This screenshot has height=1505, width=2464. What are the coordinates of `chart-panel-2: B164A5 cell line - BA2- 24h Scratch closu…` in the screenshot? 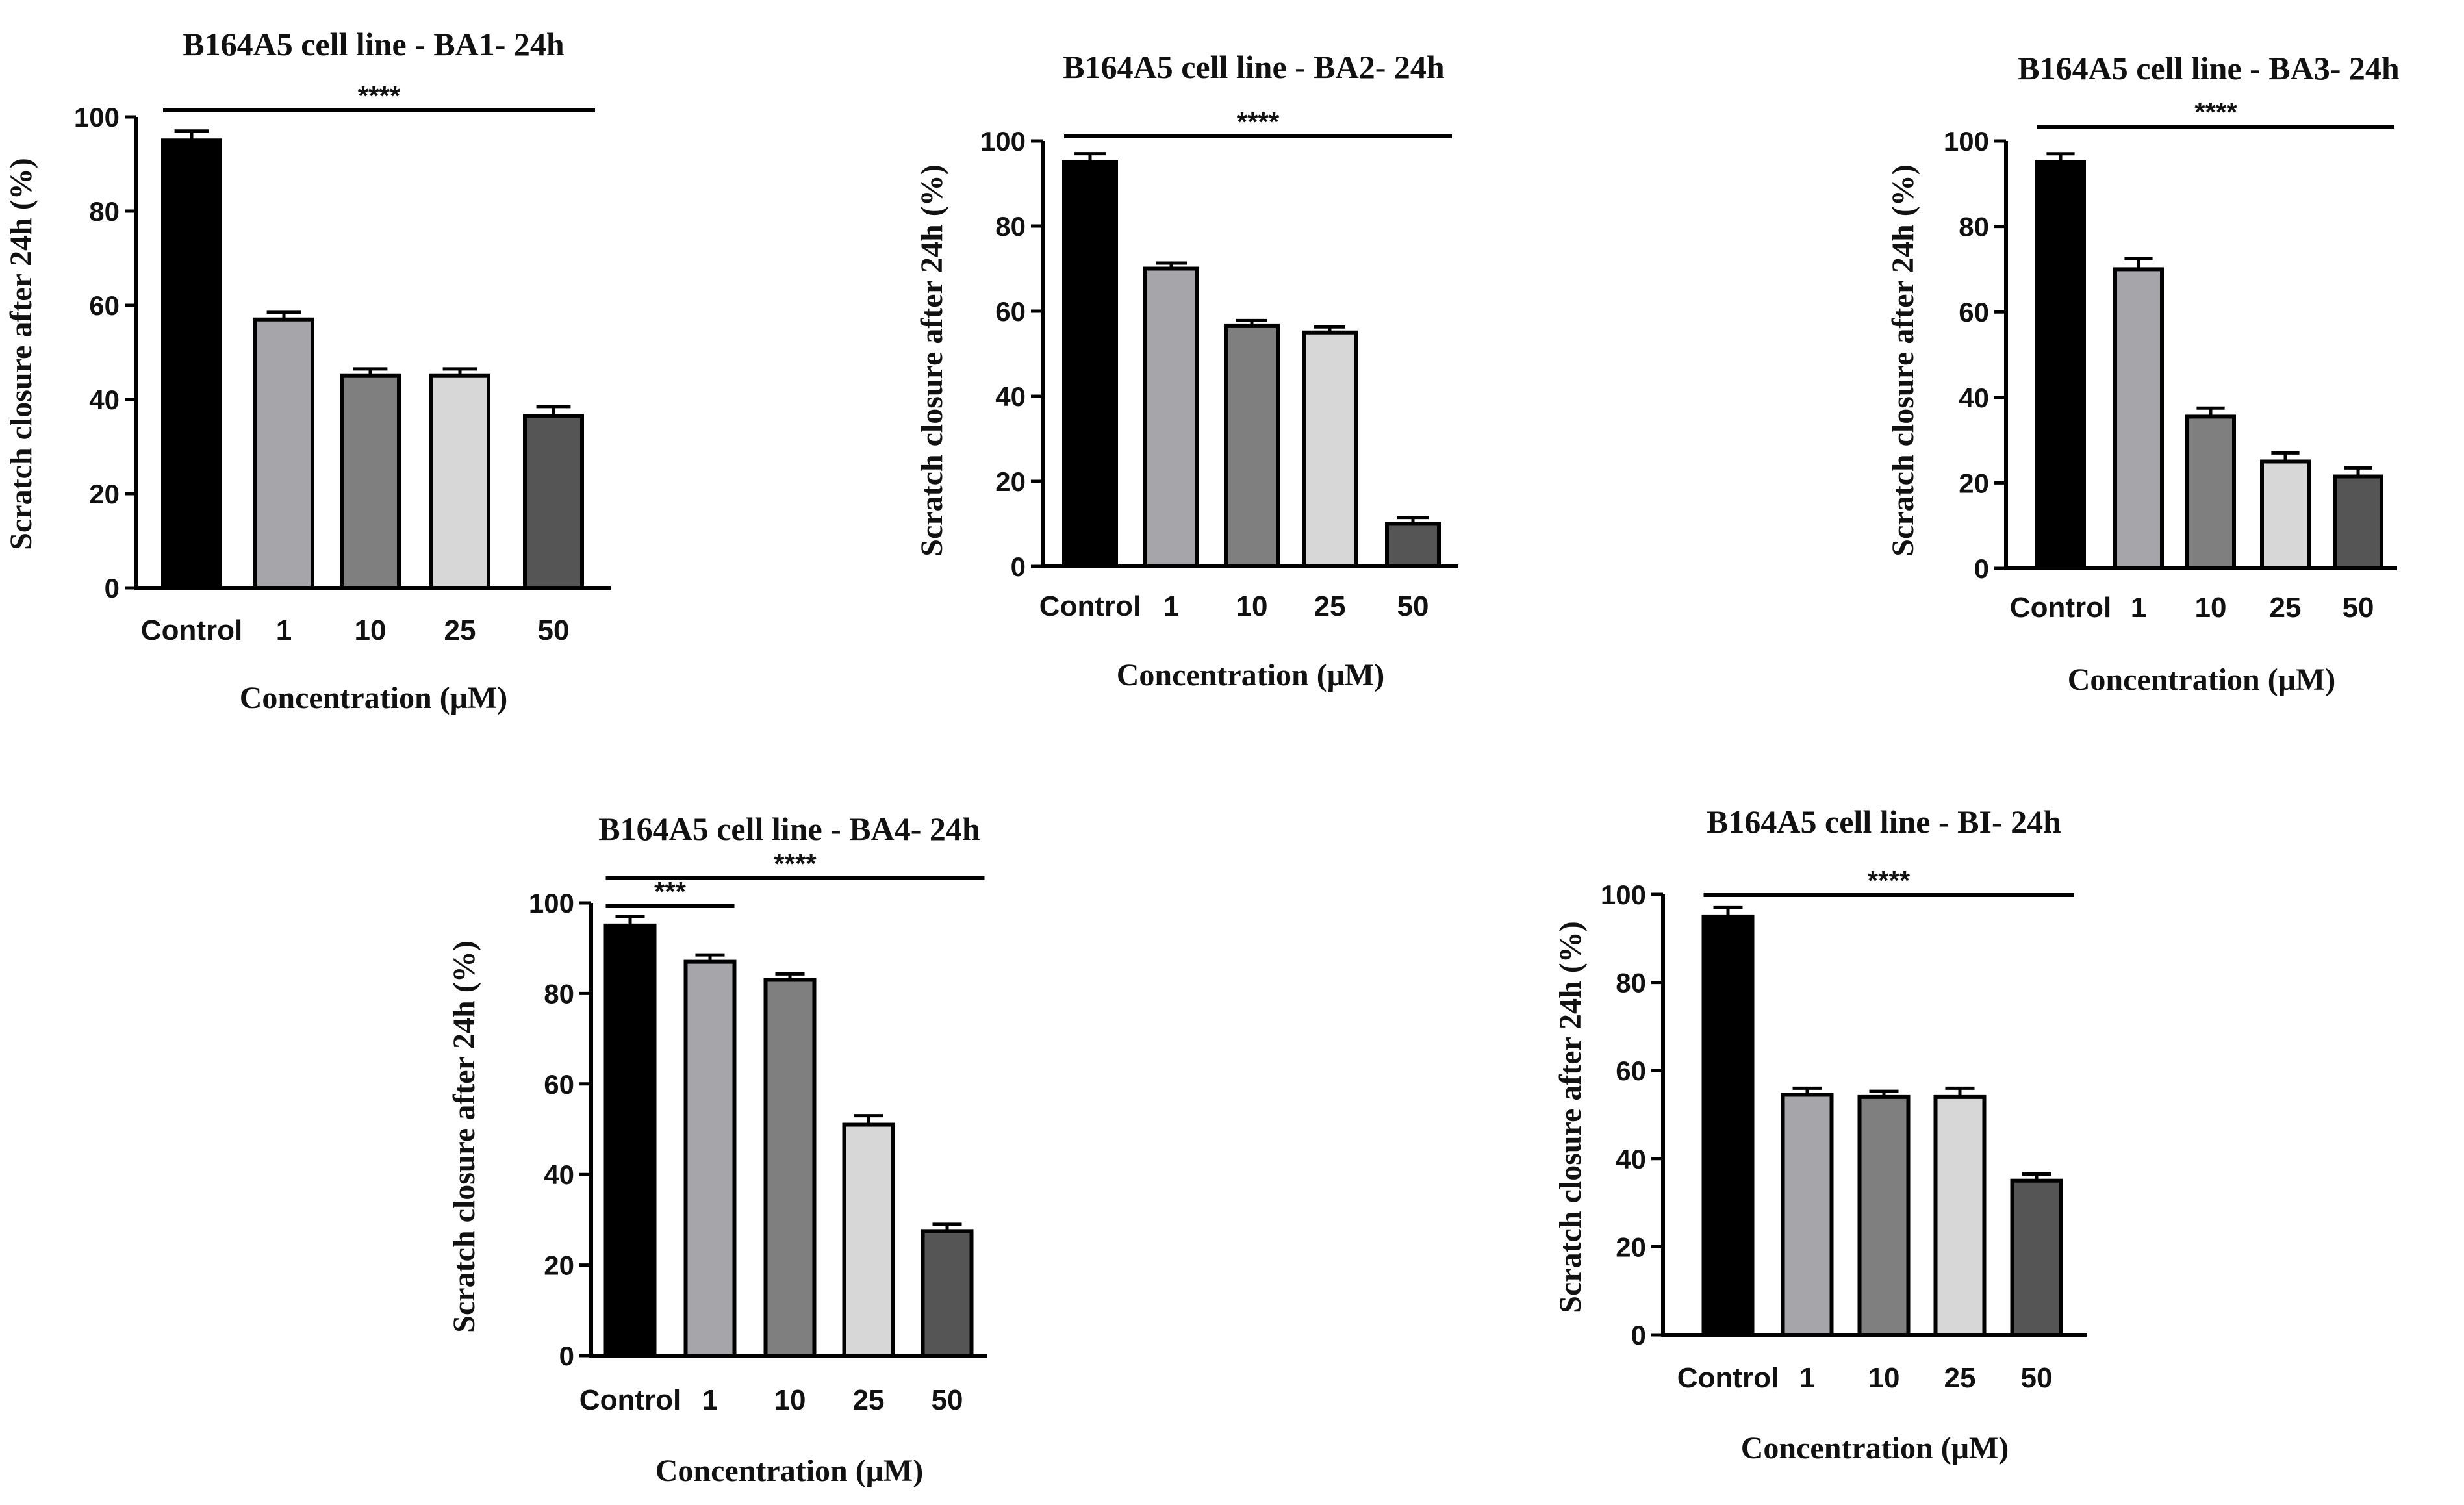 It's located at (1187, 370).